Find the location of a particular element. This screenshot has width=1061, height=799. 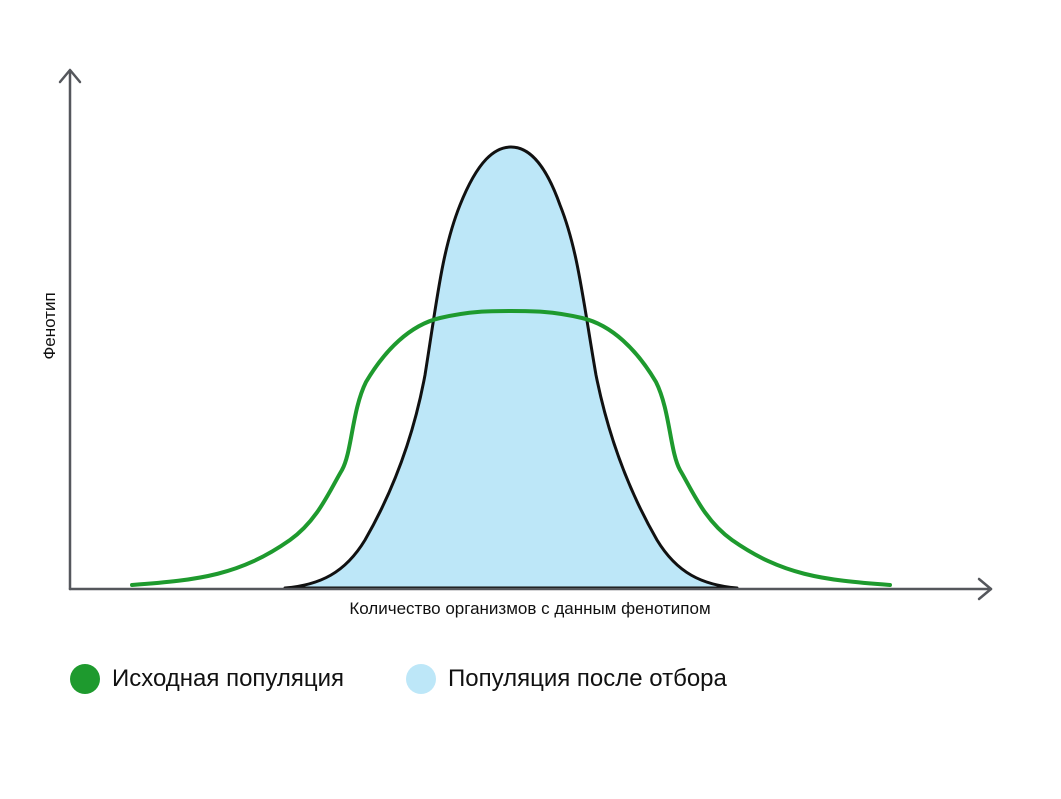

y-axis-label: Фенотип is located at coordinates (49, 325).